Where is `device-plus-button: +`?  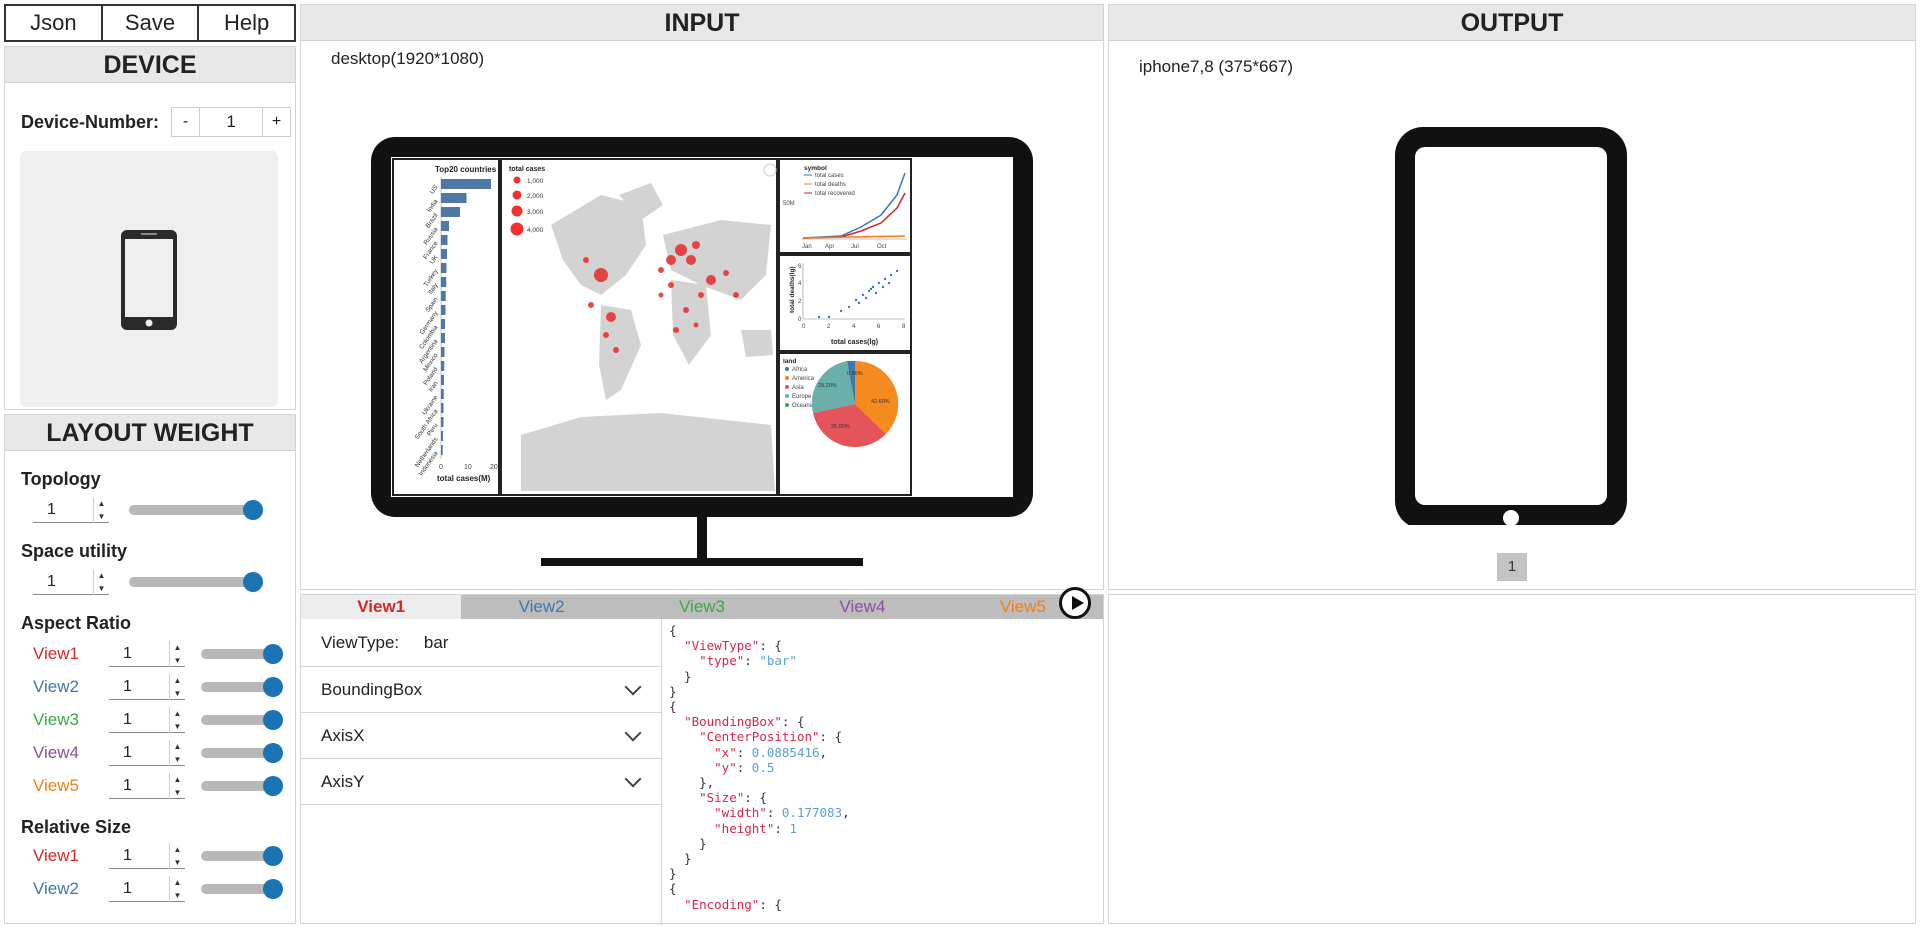
device-plus-button: + is located at coordinates (276, 122).